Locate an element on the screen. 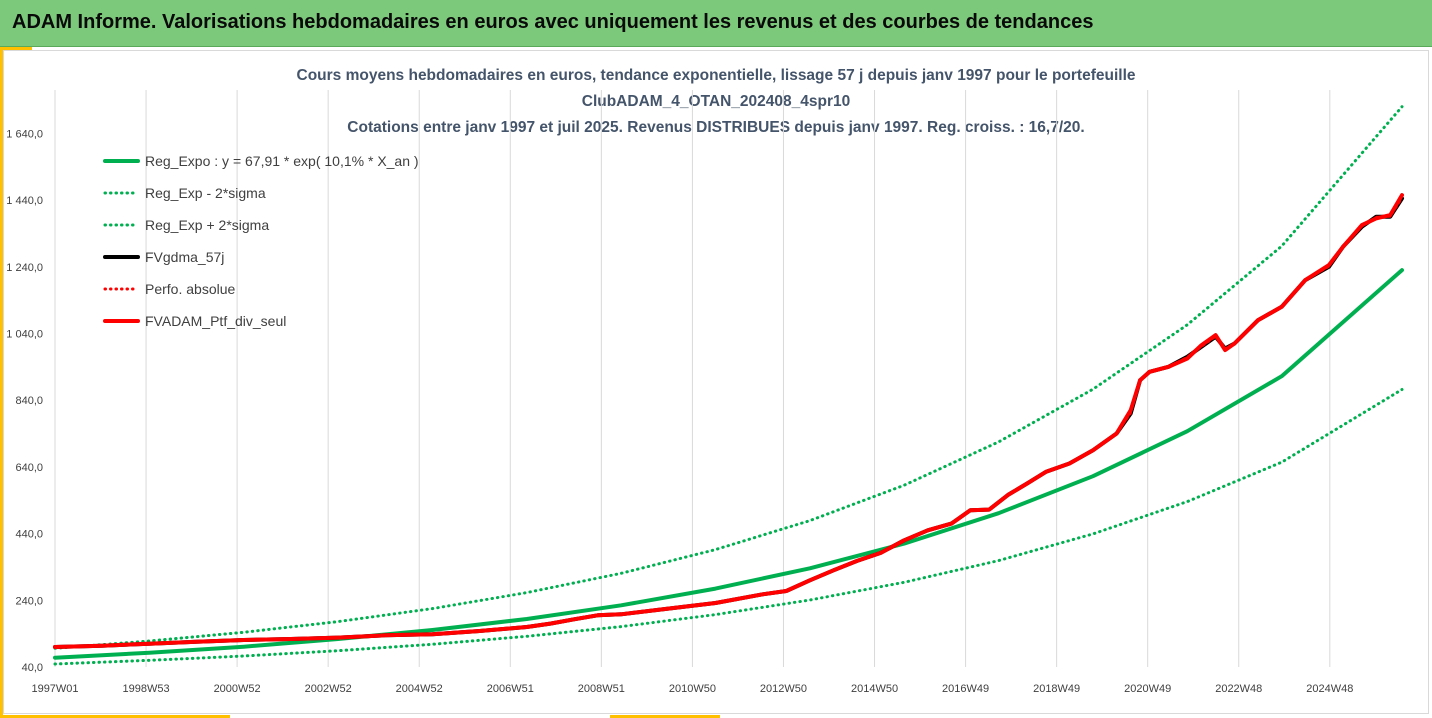  legend-label: FVADAM_Ptf_div_seul is located at coordinates (215, 321).